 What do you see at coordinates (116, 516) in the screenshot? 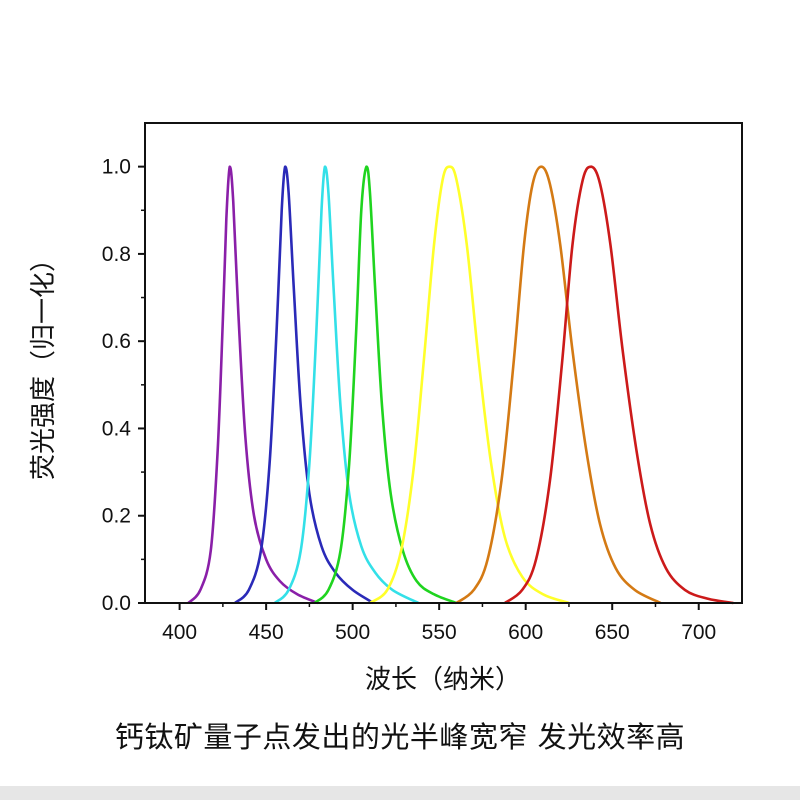
I see `y-tick-label: 0.2` at bounding box center [116, 516].